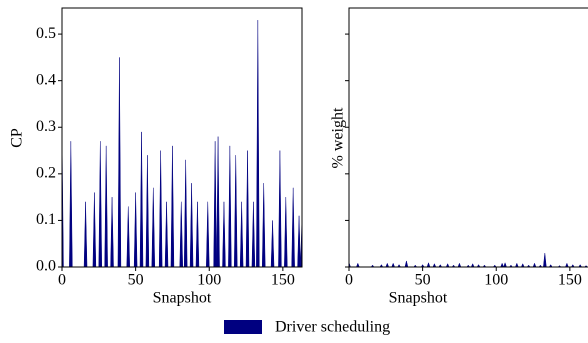 Image resolution: width=588 pixels, height=343 pixels. What do you see at coordinates (332, 327) in the screenshot?
I see `legend-label: Driver scheduling` at bounding box center [332, 327].